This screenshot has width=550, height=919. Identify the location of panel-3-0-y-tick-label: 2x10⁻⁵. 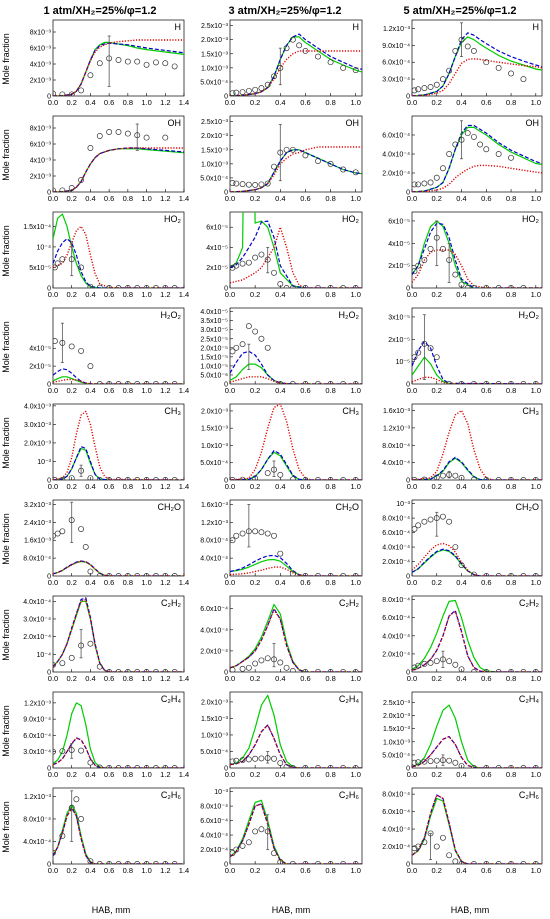
(40, 367).